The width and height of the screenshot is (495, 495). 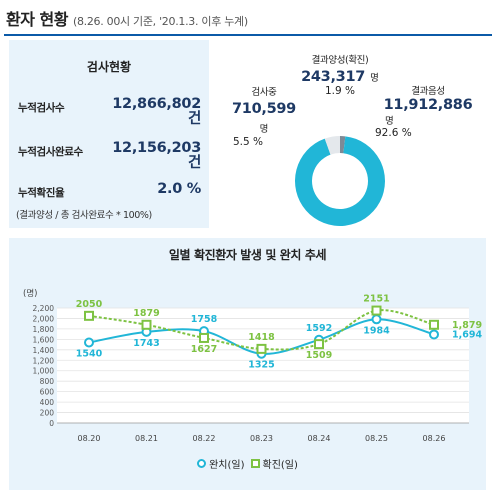 What do you see at coordinates (156, 148) in the screenshot?
I see `completed-tests-number: 12,156,203` at bounding box center [156, 148].